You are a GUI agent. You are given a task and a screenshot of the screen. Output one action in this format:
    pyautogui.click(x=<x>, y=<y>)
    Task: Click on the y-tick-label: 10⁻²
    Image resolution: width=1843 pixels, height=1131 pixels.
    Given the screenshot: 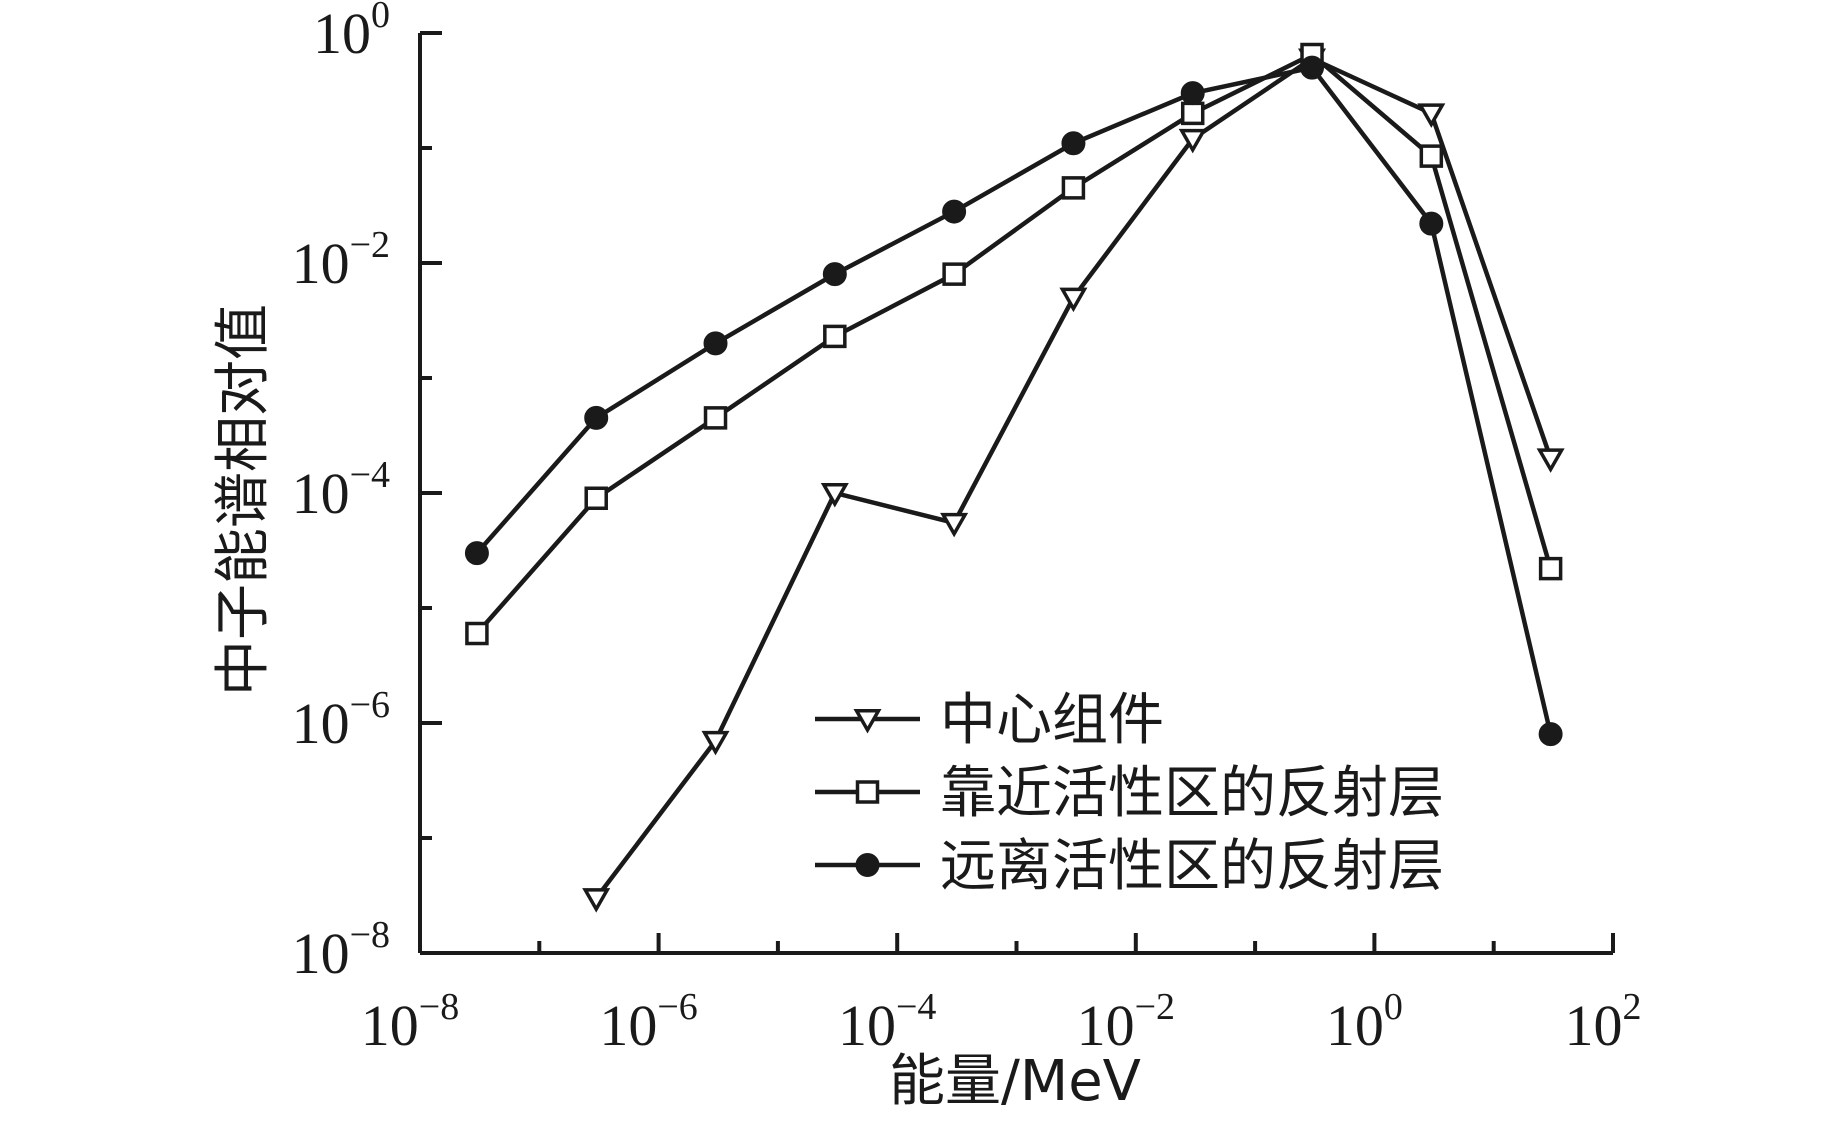 What is the action you would take?
    pyautogui.click(x=341, y=260)
    